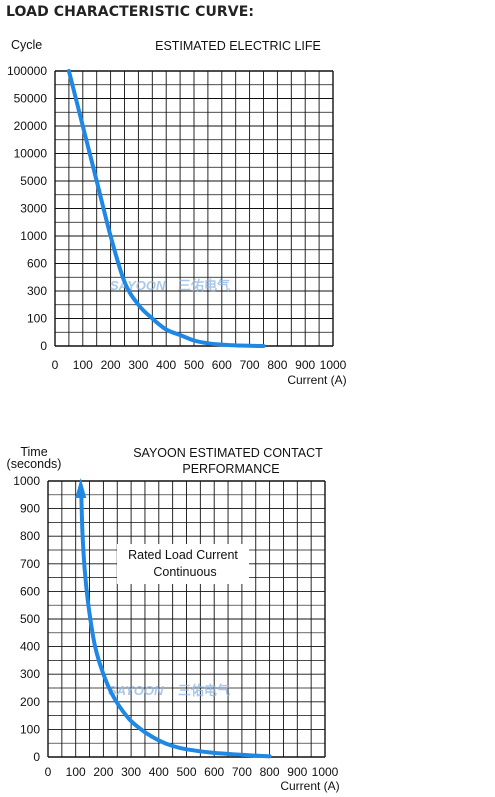  What do you see at coordinates (81, 488) in the screenshot?
I see `chart2-arrow-head` at bounding box center [81, 488].